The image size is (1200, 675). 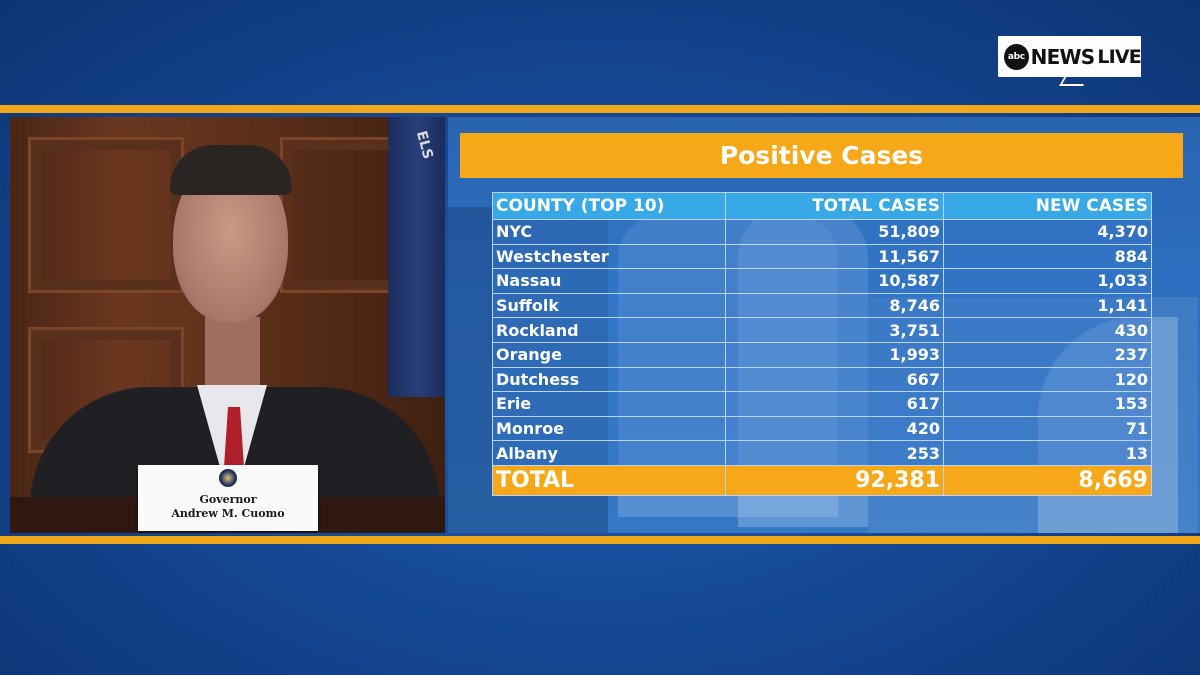 I want to click on new-cases-cell: 430, so click(x=1047, y=330).